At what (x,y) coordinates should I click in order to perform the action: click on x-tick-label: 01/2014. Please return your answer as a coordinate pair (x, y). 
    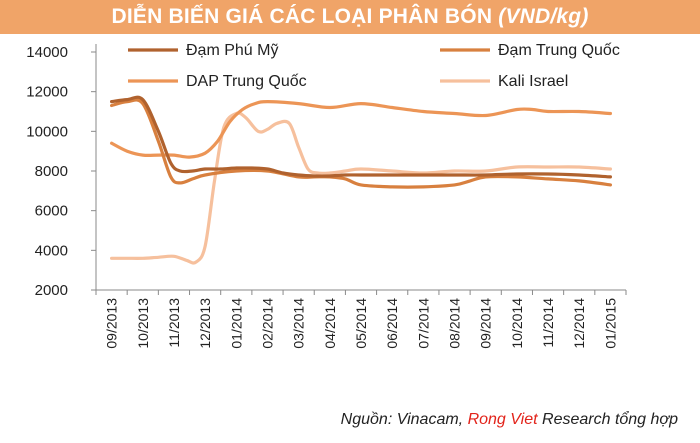
    Looking at the image, I should click on (236, 323).